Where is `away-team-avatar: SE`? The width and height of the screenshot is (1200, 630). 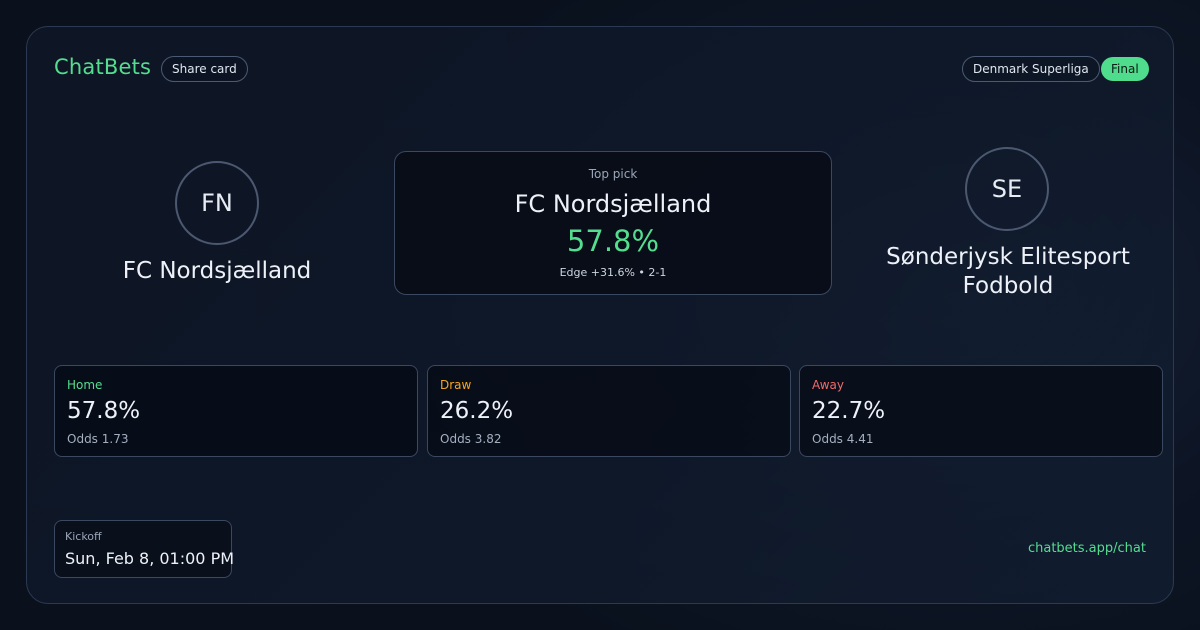
away-team-avatar: SE is located at coordinates (1007, 189).